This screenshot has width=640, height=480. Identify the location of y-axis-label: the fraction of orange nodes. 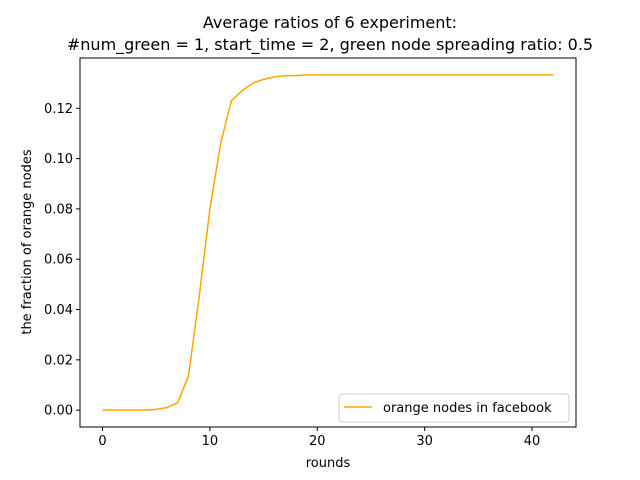
(27, 242).